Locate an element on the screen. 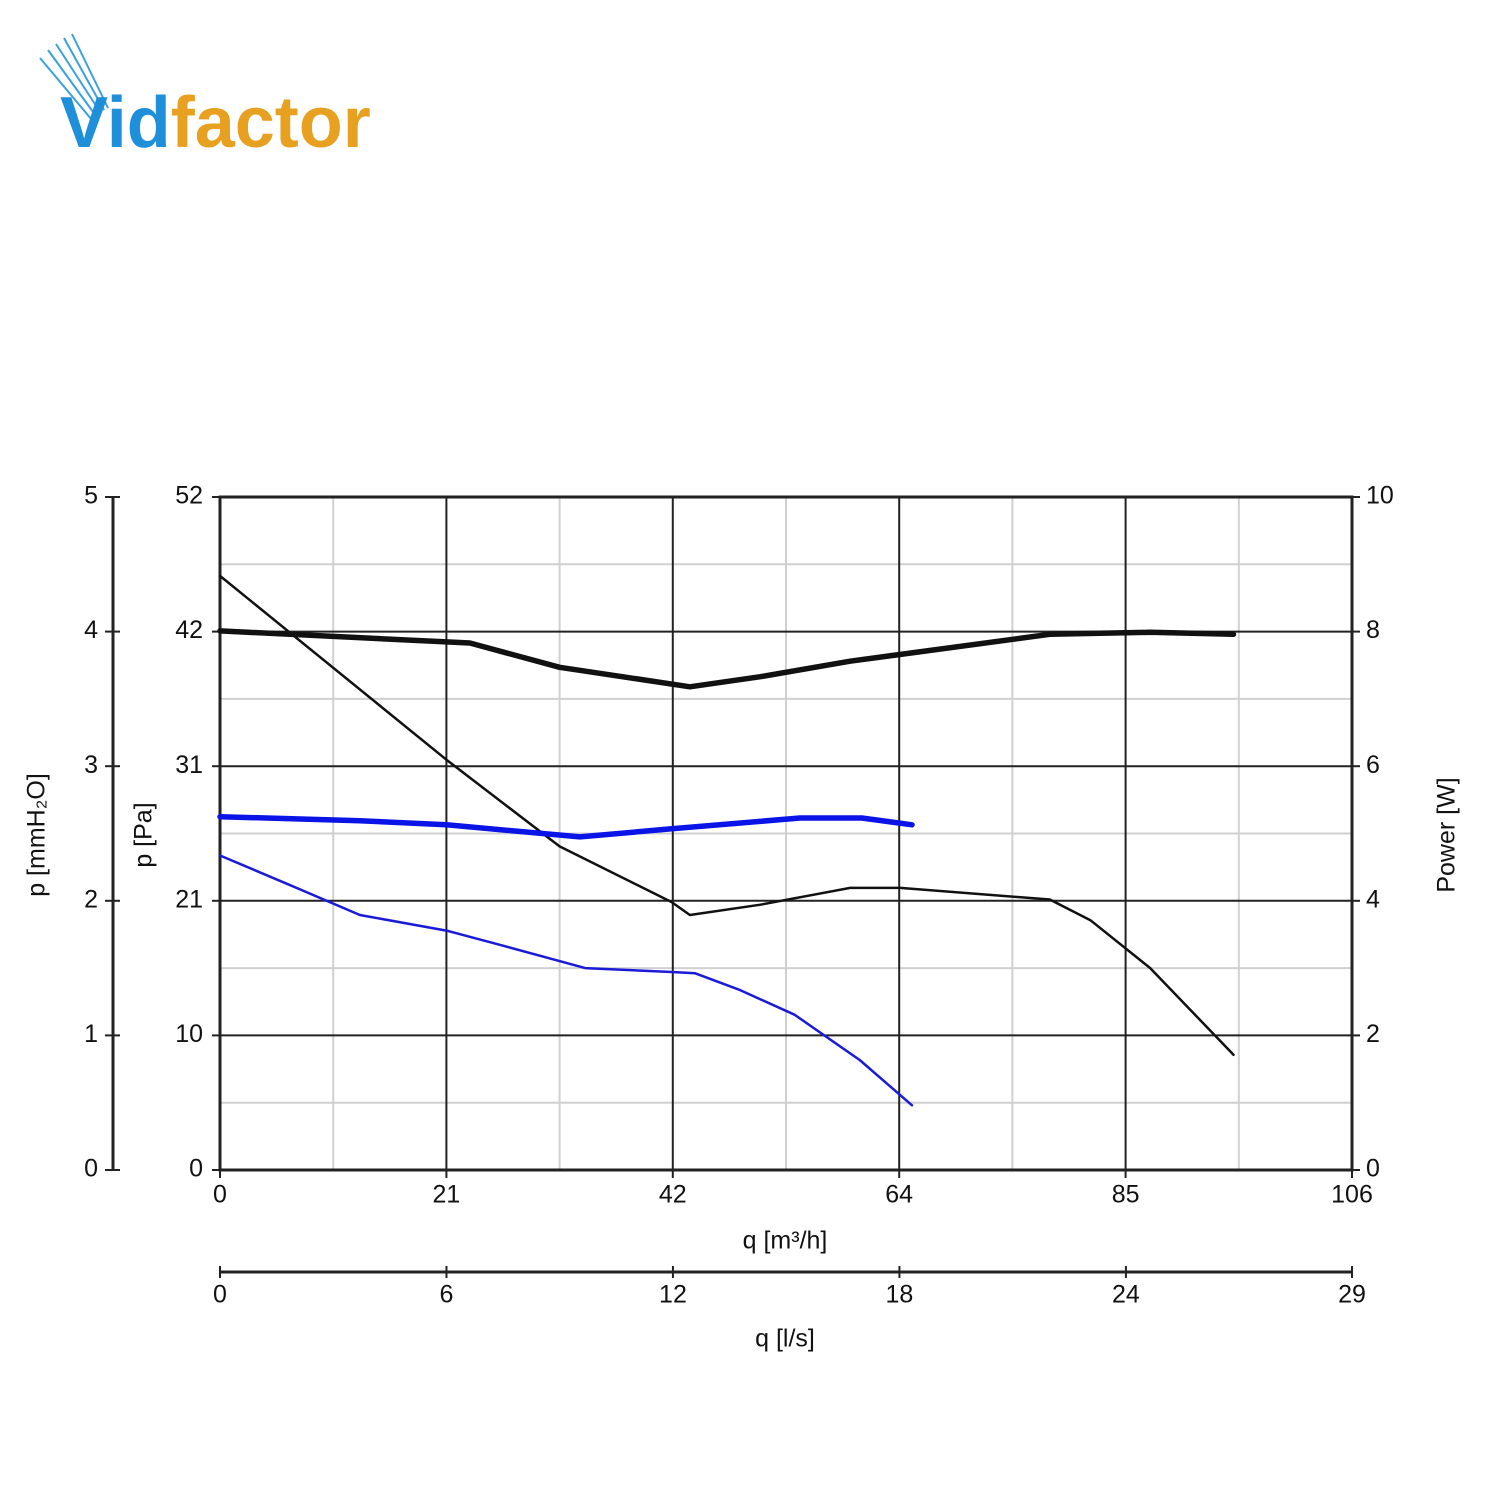  y3-tick-label: 0 is located at coordinates (91, 1169).